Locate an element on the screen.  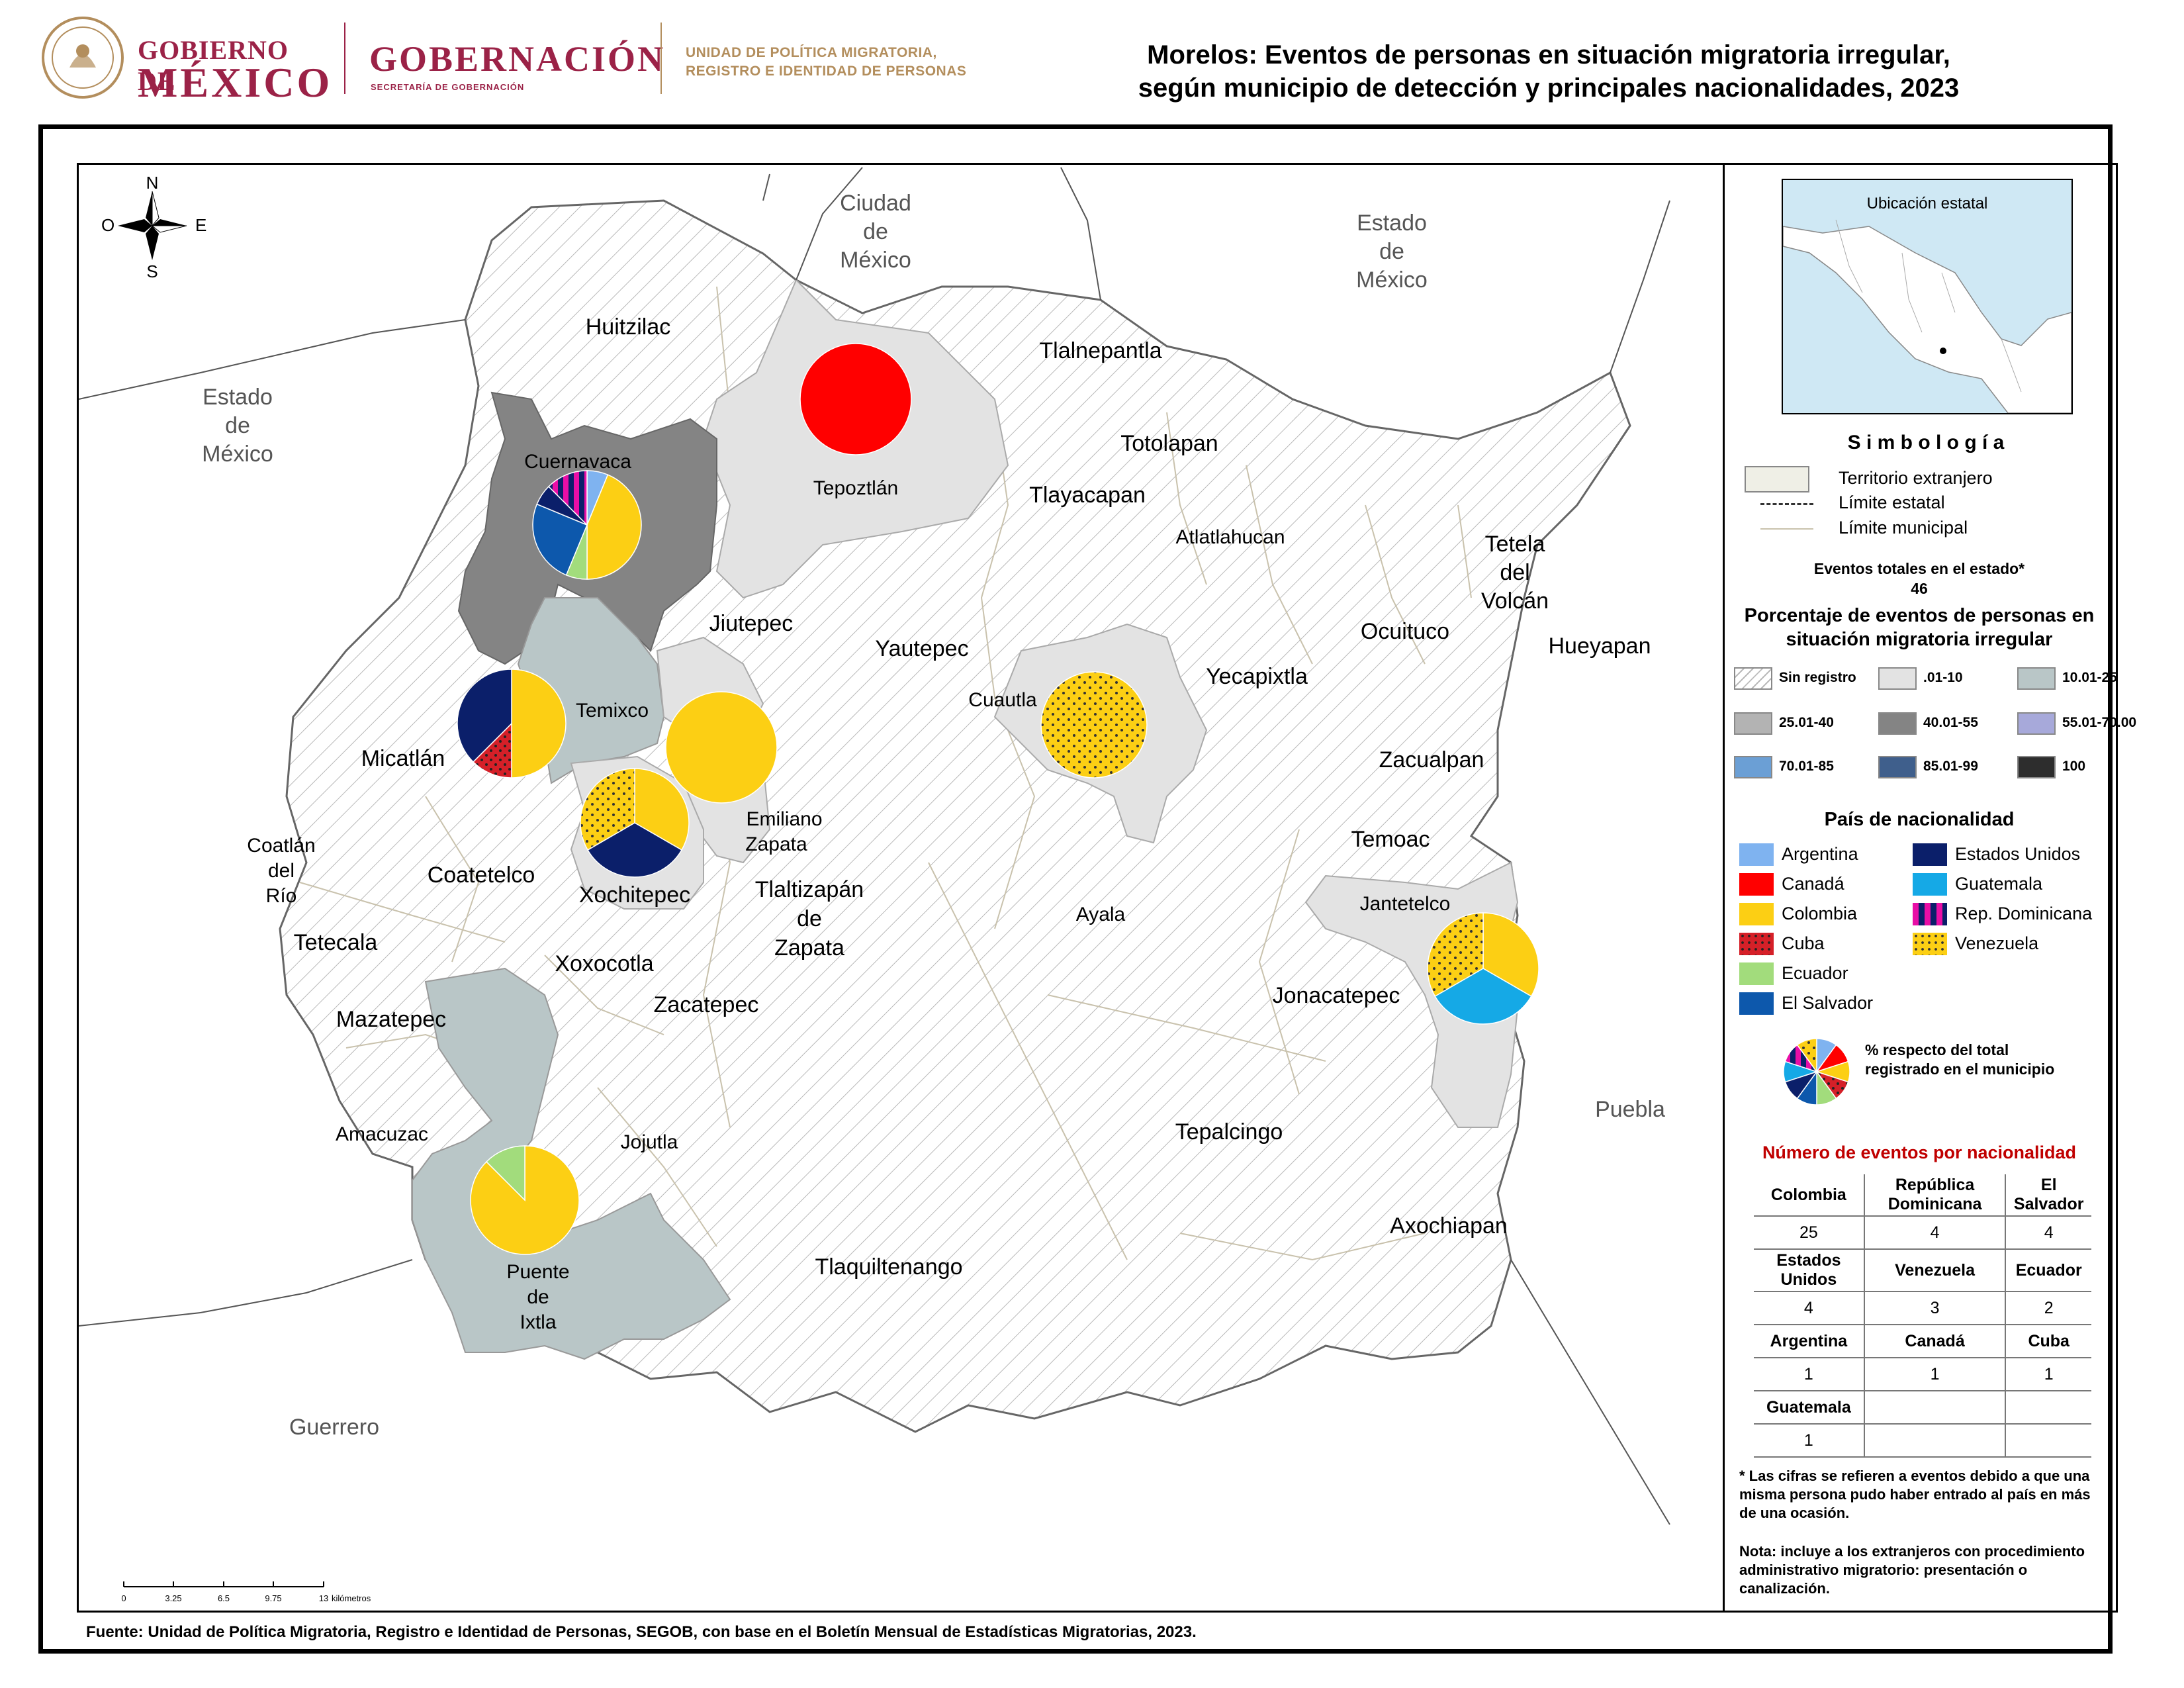
label-municipio: Temixco is located at coordinates (612, 711).